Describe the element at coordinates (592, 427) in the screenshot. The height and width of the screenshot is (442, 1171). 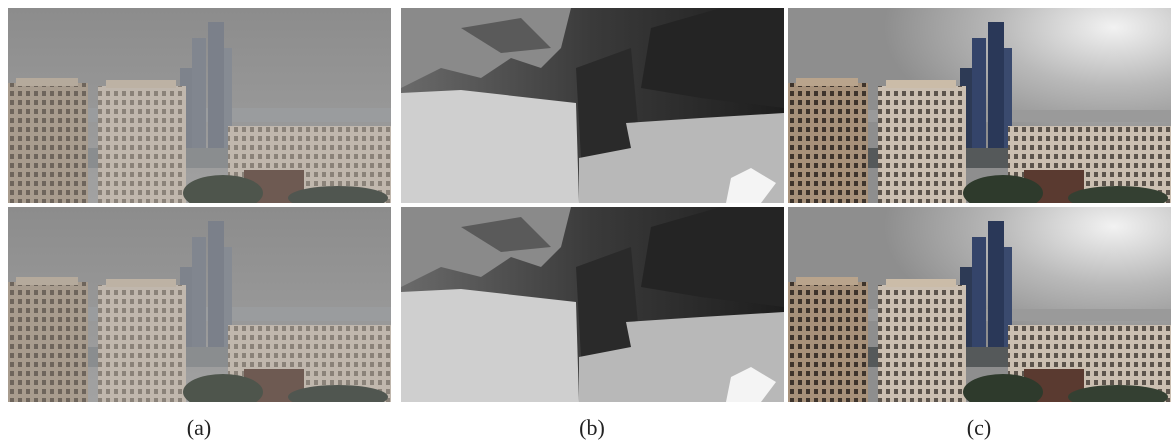
I see `caption: (b)` at that location.